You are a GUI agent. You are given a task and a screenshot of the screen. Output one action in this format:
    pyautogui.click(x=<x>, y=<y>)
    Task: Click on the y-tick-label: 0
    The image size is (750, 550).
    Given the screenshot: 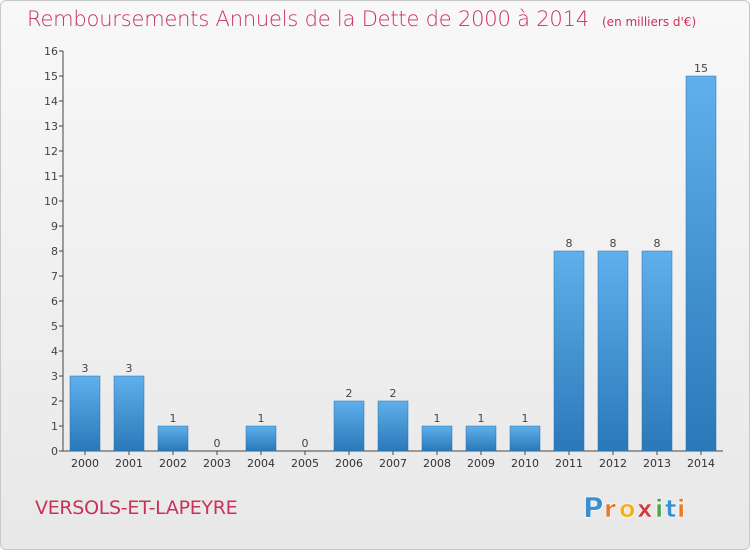 What is the action you would take?
    pyautogui.click(x=54, y=451)
    